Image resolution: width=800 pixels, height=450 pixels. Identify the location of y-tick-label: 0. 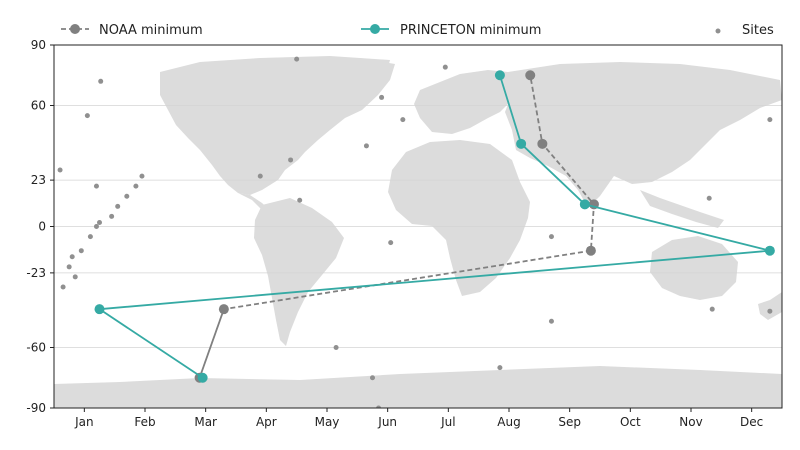
(42, 227).